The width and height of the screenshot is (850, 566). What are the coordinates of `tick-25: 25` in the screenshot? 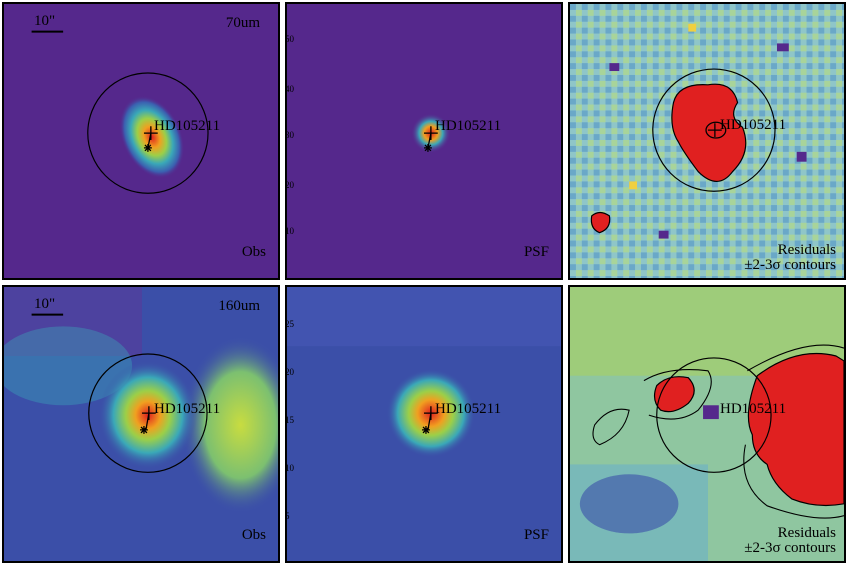 It's located at (289, 324).